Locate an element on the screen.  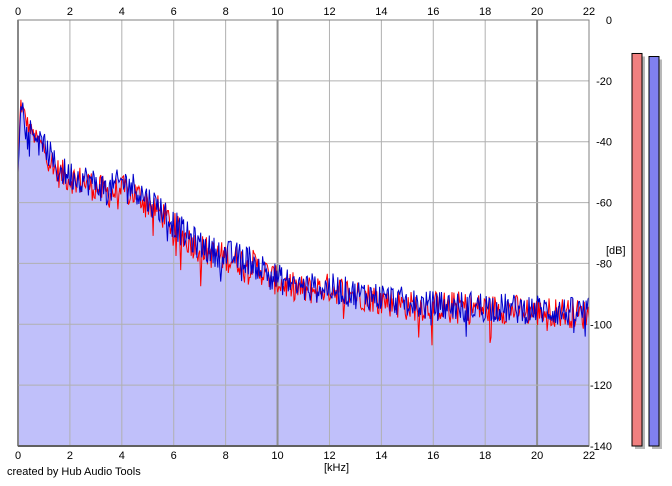
x-tick-label-bottom: 2 is located at coordinates (70, 456).